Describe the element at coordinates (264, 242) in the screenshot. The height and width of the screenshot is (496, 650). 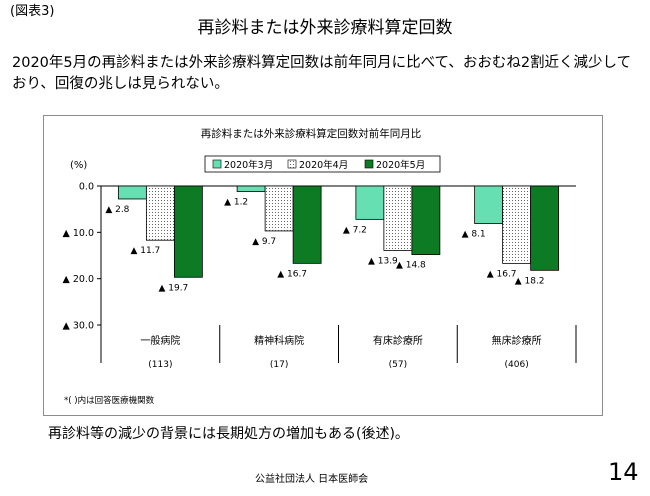
I see `data-label: ▲ 9.7` at that location.